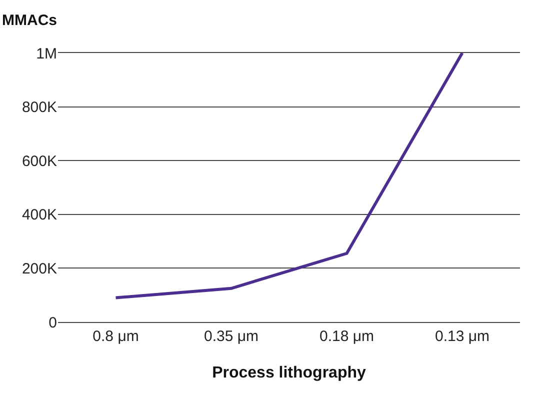 This screenshot has width=535, height=400. I want to click on y-tick-label: 0, so click(52, 323).